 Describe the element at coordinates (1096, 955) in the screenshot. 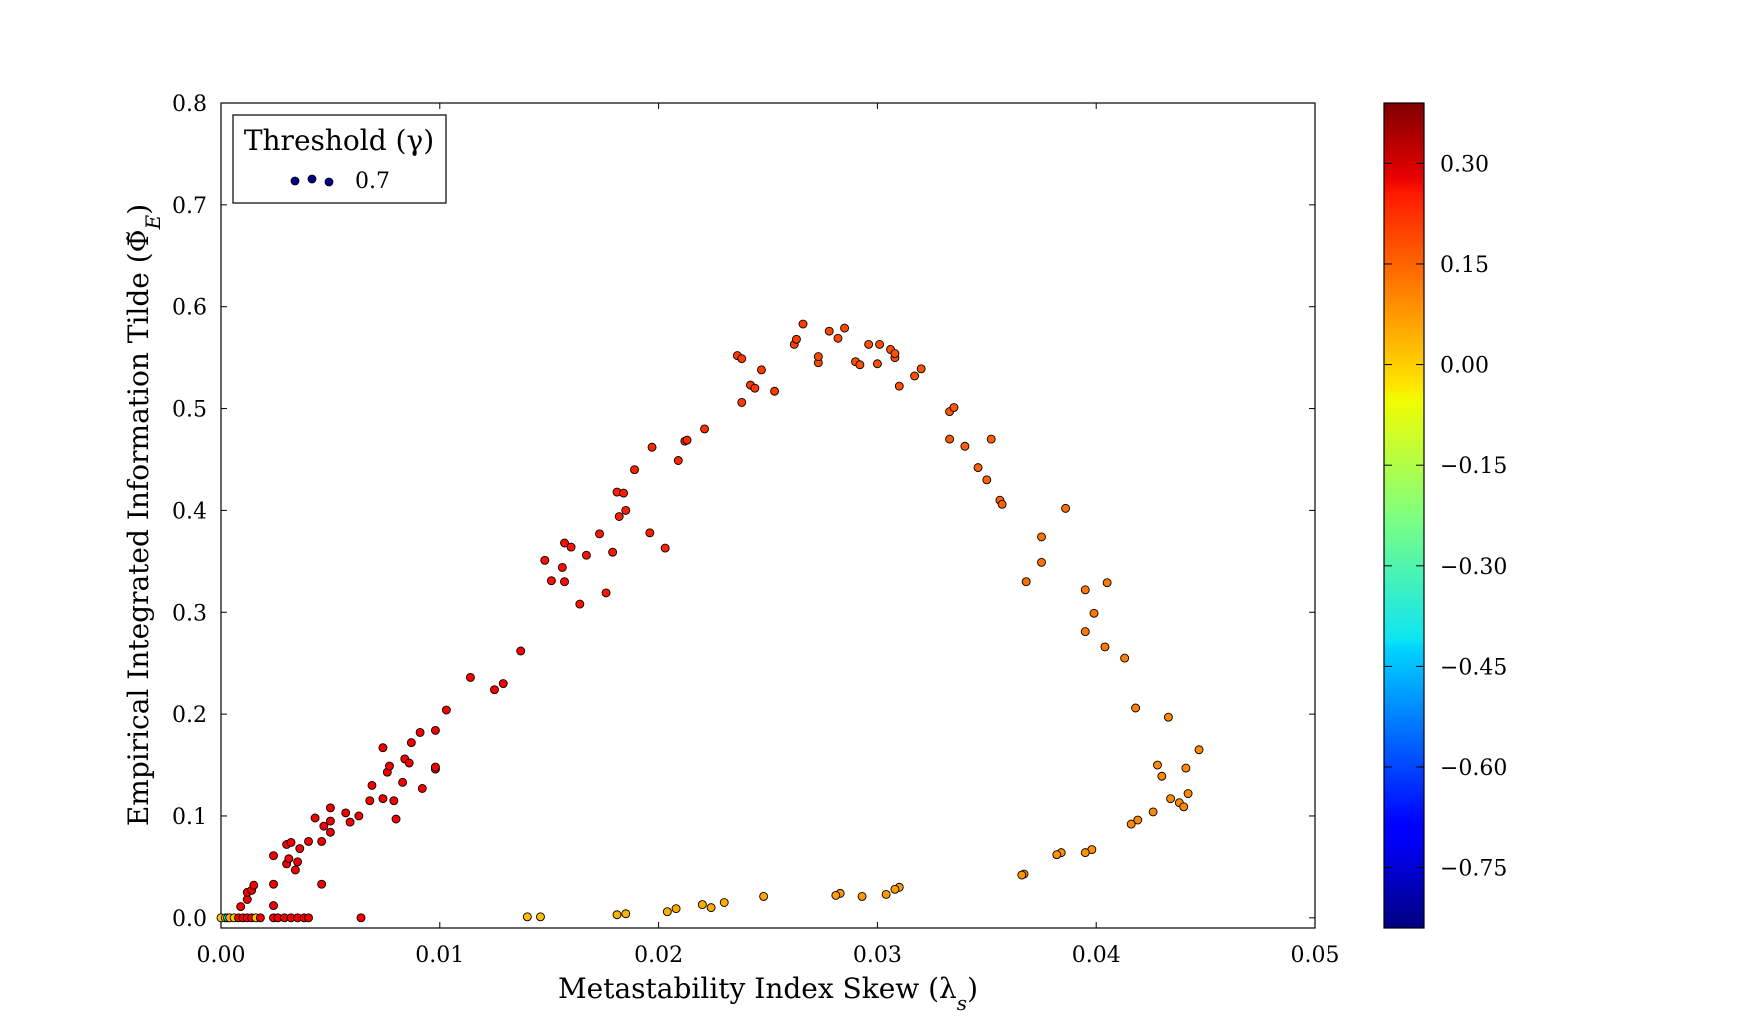

I see `x-tick-label: 0.04` at that location.